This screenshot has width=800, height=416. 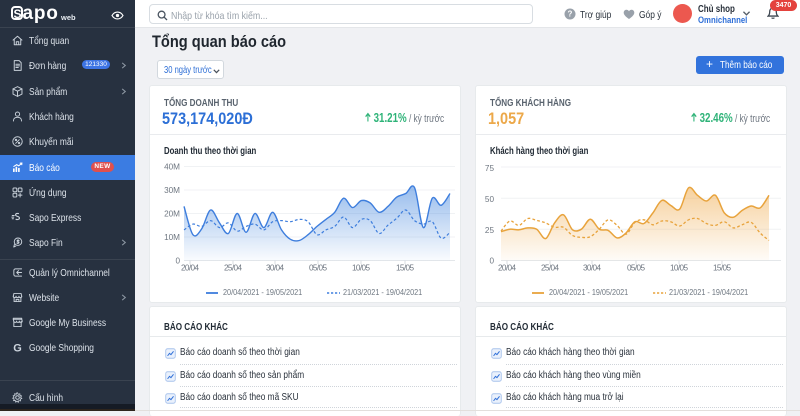 What do you see at coordinates (172, 190) in the screenshot?
I see `svg-text: 30M` at bounding box center [172, 190].